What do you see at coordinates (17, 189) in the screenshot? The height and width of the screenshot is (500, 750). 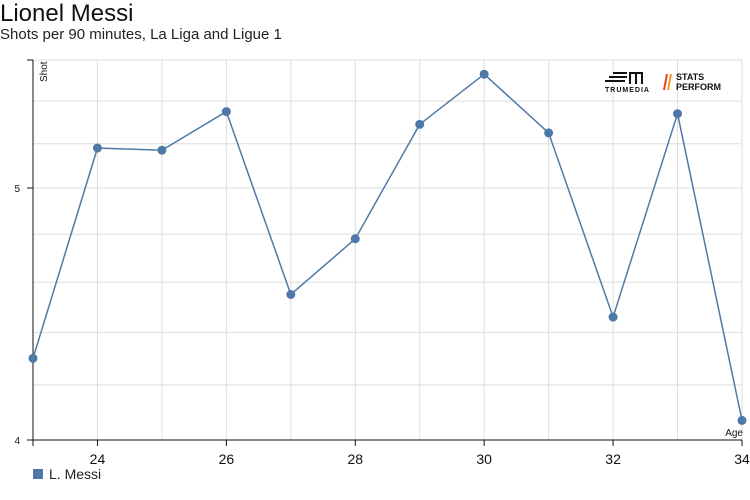 I see `y-tick-label: 5` at bounding box center [17, 189].